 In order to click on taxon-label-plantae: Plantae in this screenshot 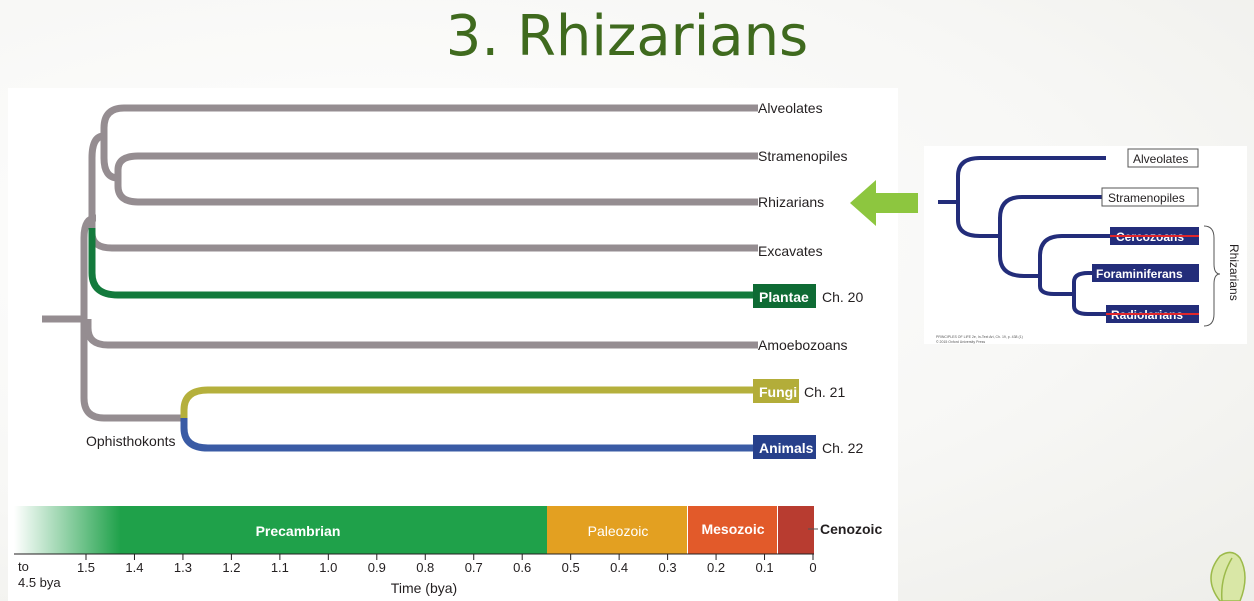, I will do `click(784, 297)`.